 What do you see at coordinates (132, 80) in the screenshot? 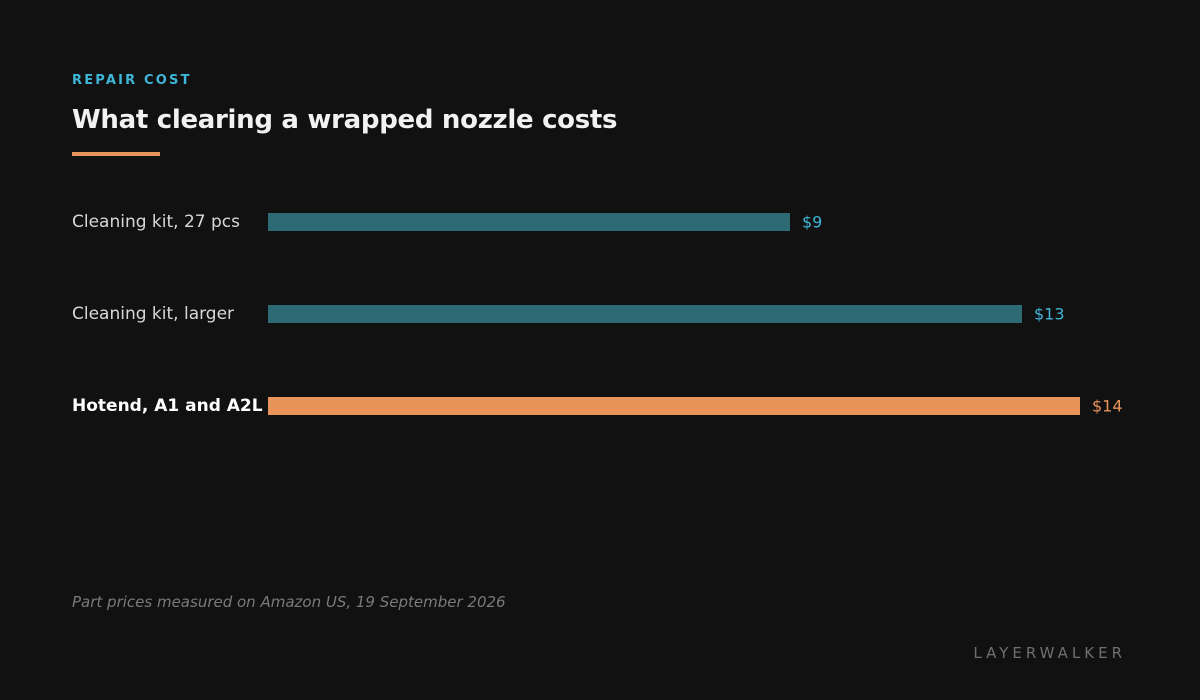
I see `section-eyebrow: REPAIR COST` at bounding box center [132, 80].